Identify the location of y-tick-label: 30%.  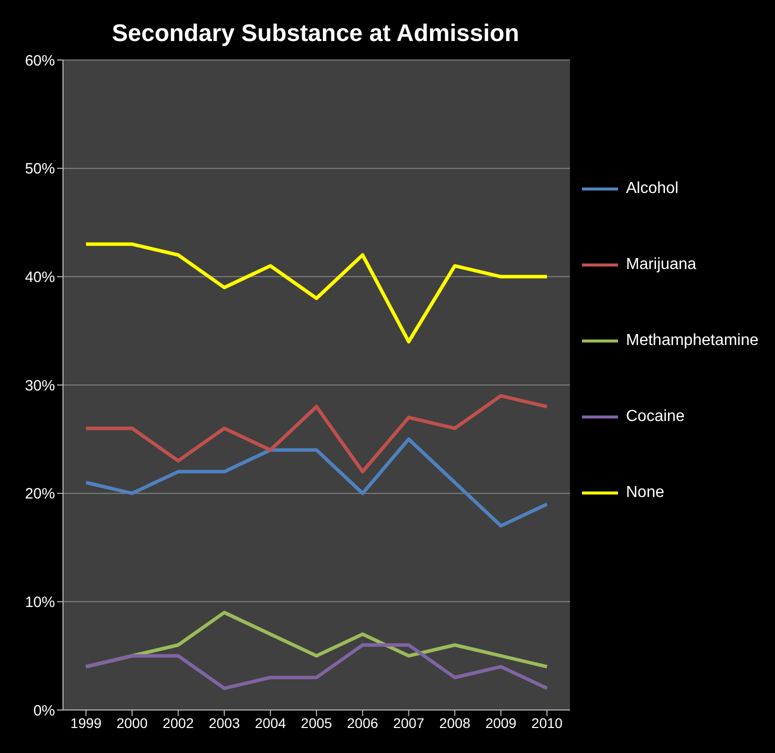
(39, 385).